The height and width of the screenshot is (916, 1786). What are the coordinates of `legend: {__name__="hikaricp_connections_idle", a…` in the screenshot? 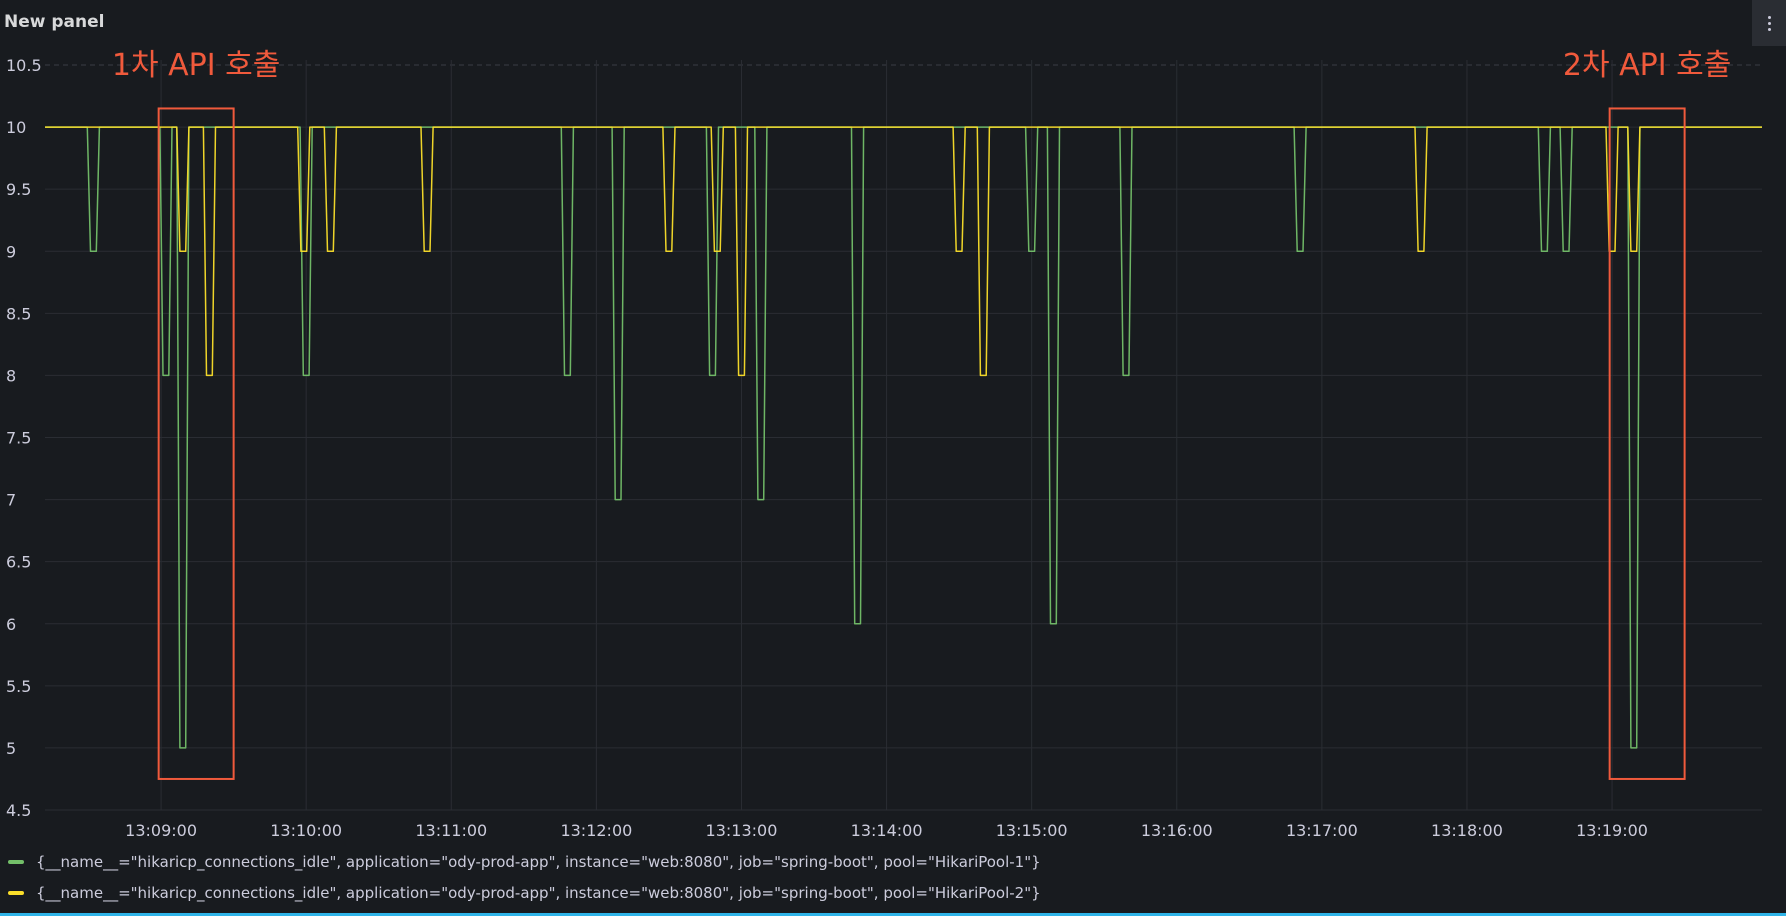 It's located at (524, 877).